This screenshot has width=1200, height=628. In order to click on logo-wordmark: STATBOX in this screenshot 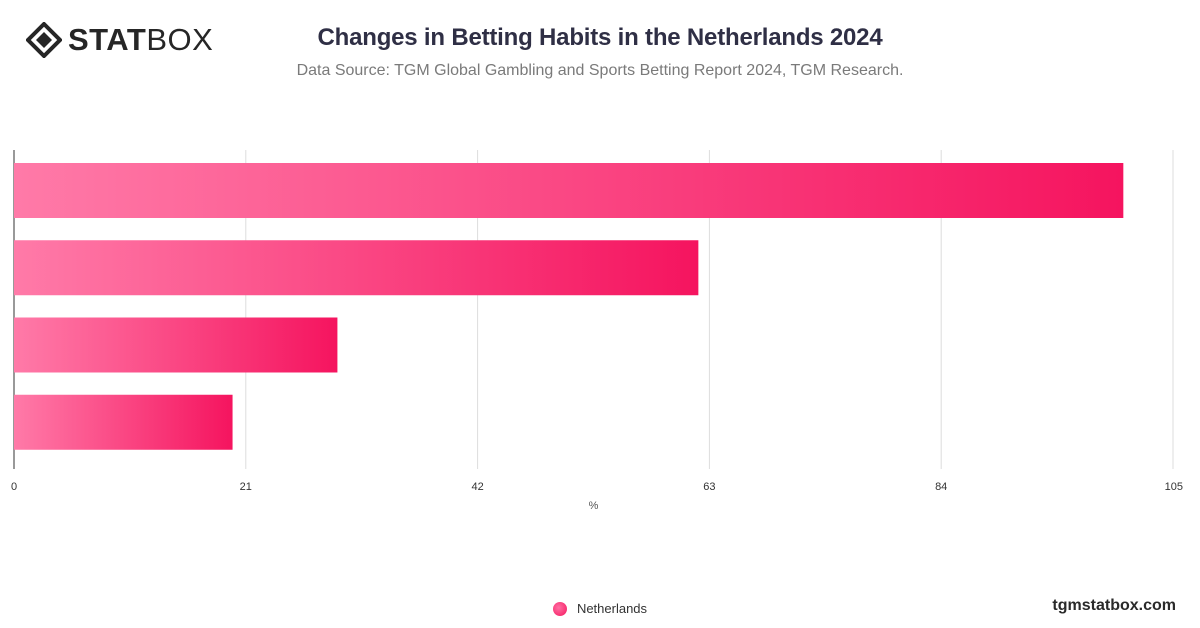, I will do `click(140, 40)`.